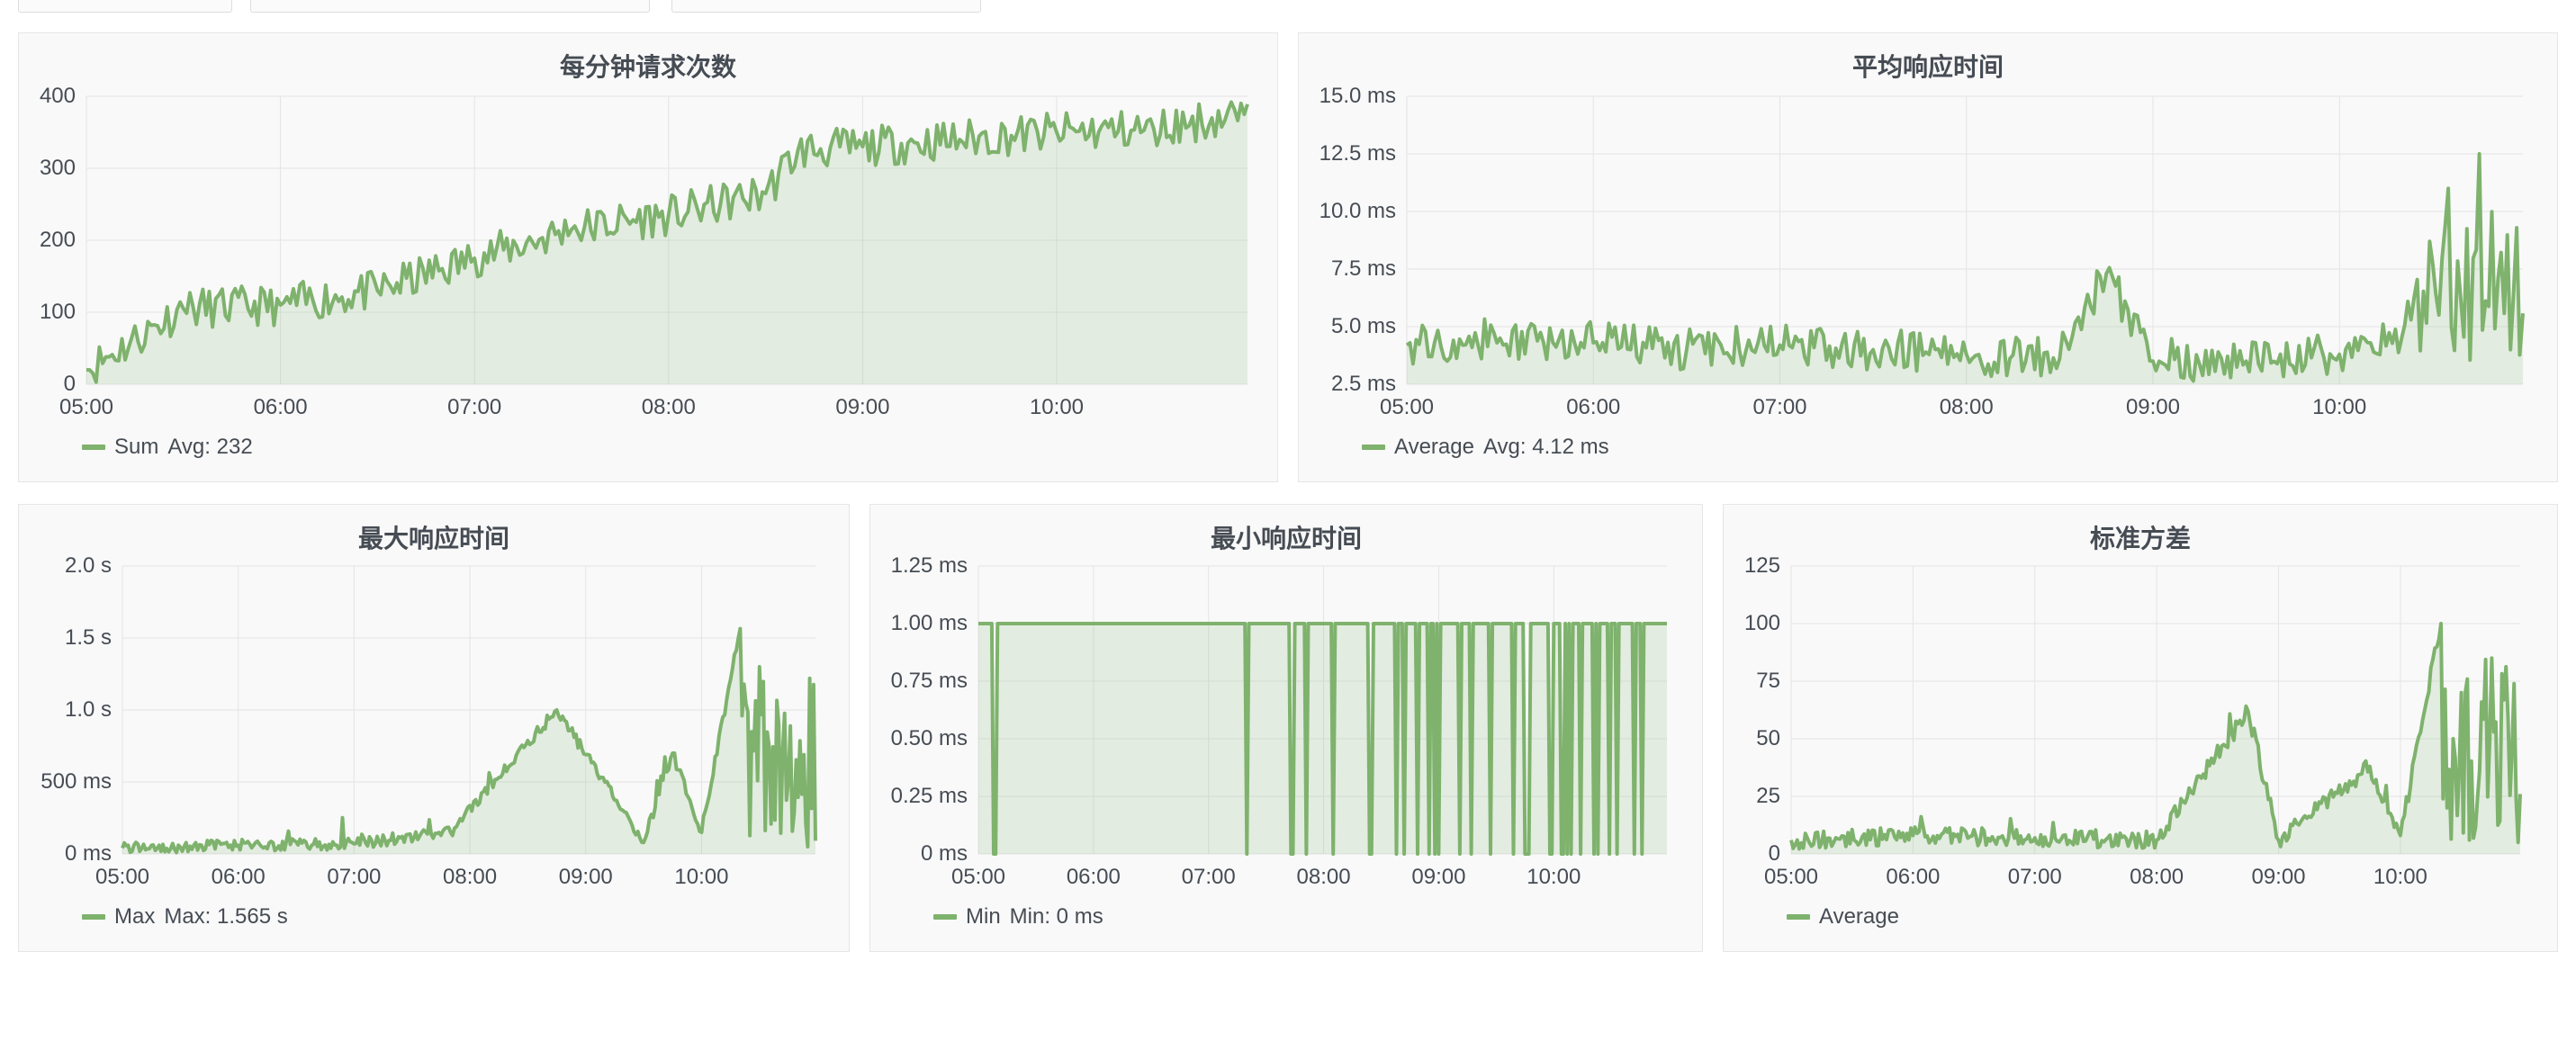  I want to click on y-tick-label: 7.5 ms, so click(1363, 268).